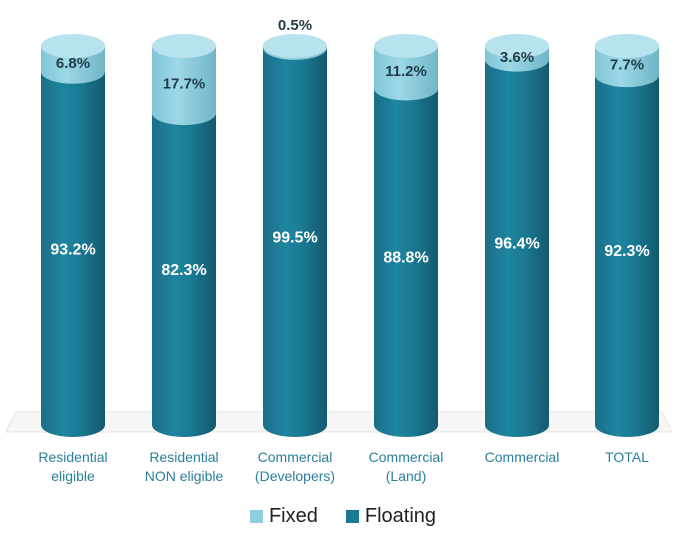 Image resolution: width=686 pixels, height=533 pixels. Describe the element at coordinates (517, 57) in the screenshot. I see `data-label-fixed: 3.6%` at that location.